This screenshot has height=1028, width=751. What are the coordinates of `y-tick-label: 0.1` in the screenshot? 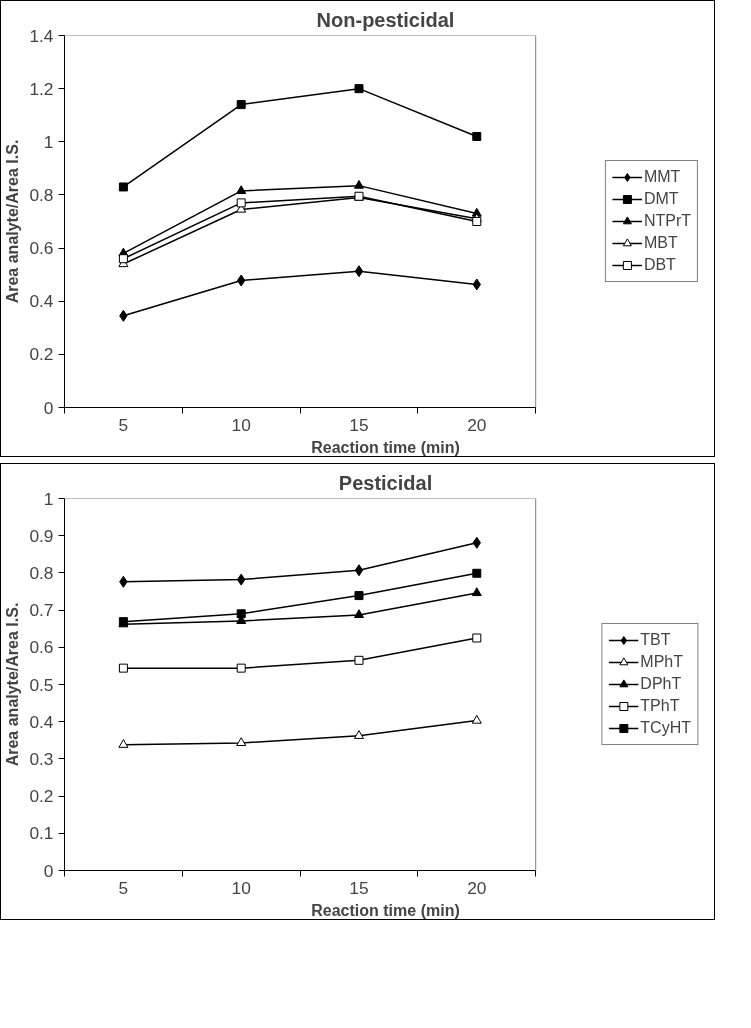 It's located at (41, 833).